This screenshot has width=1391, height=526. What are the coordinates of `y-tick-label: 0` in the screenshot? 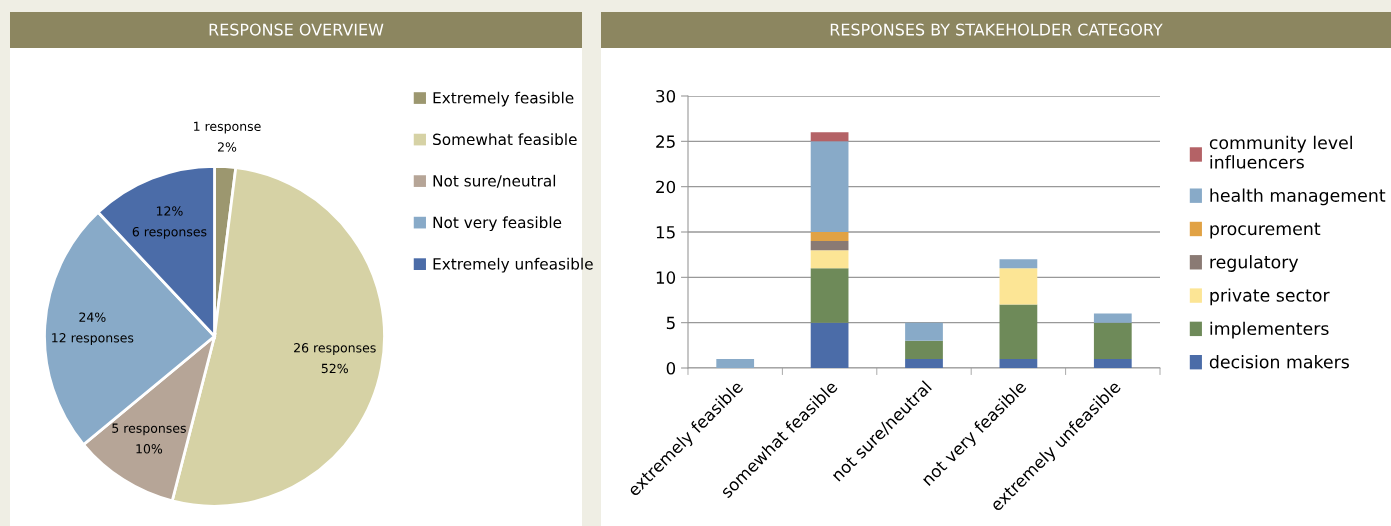 It's located at (671, 368).